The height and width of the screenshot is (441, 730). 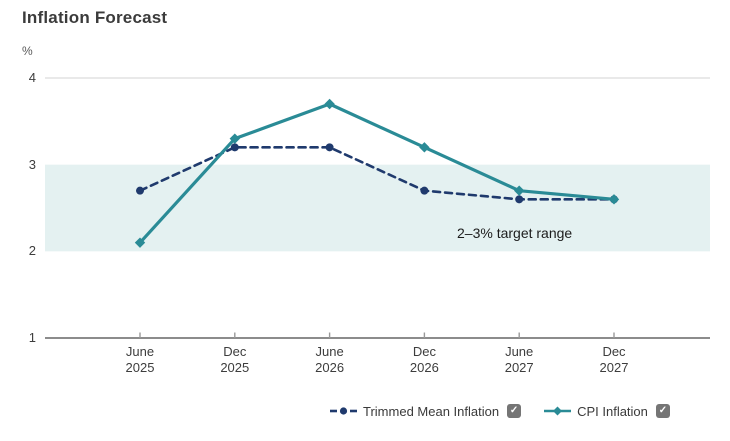 I want to click on solid-line-diamond-marker-icon, so click(x=558, y=411).